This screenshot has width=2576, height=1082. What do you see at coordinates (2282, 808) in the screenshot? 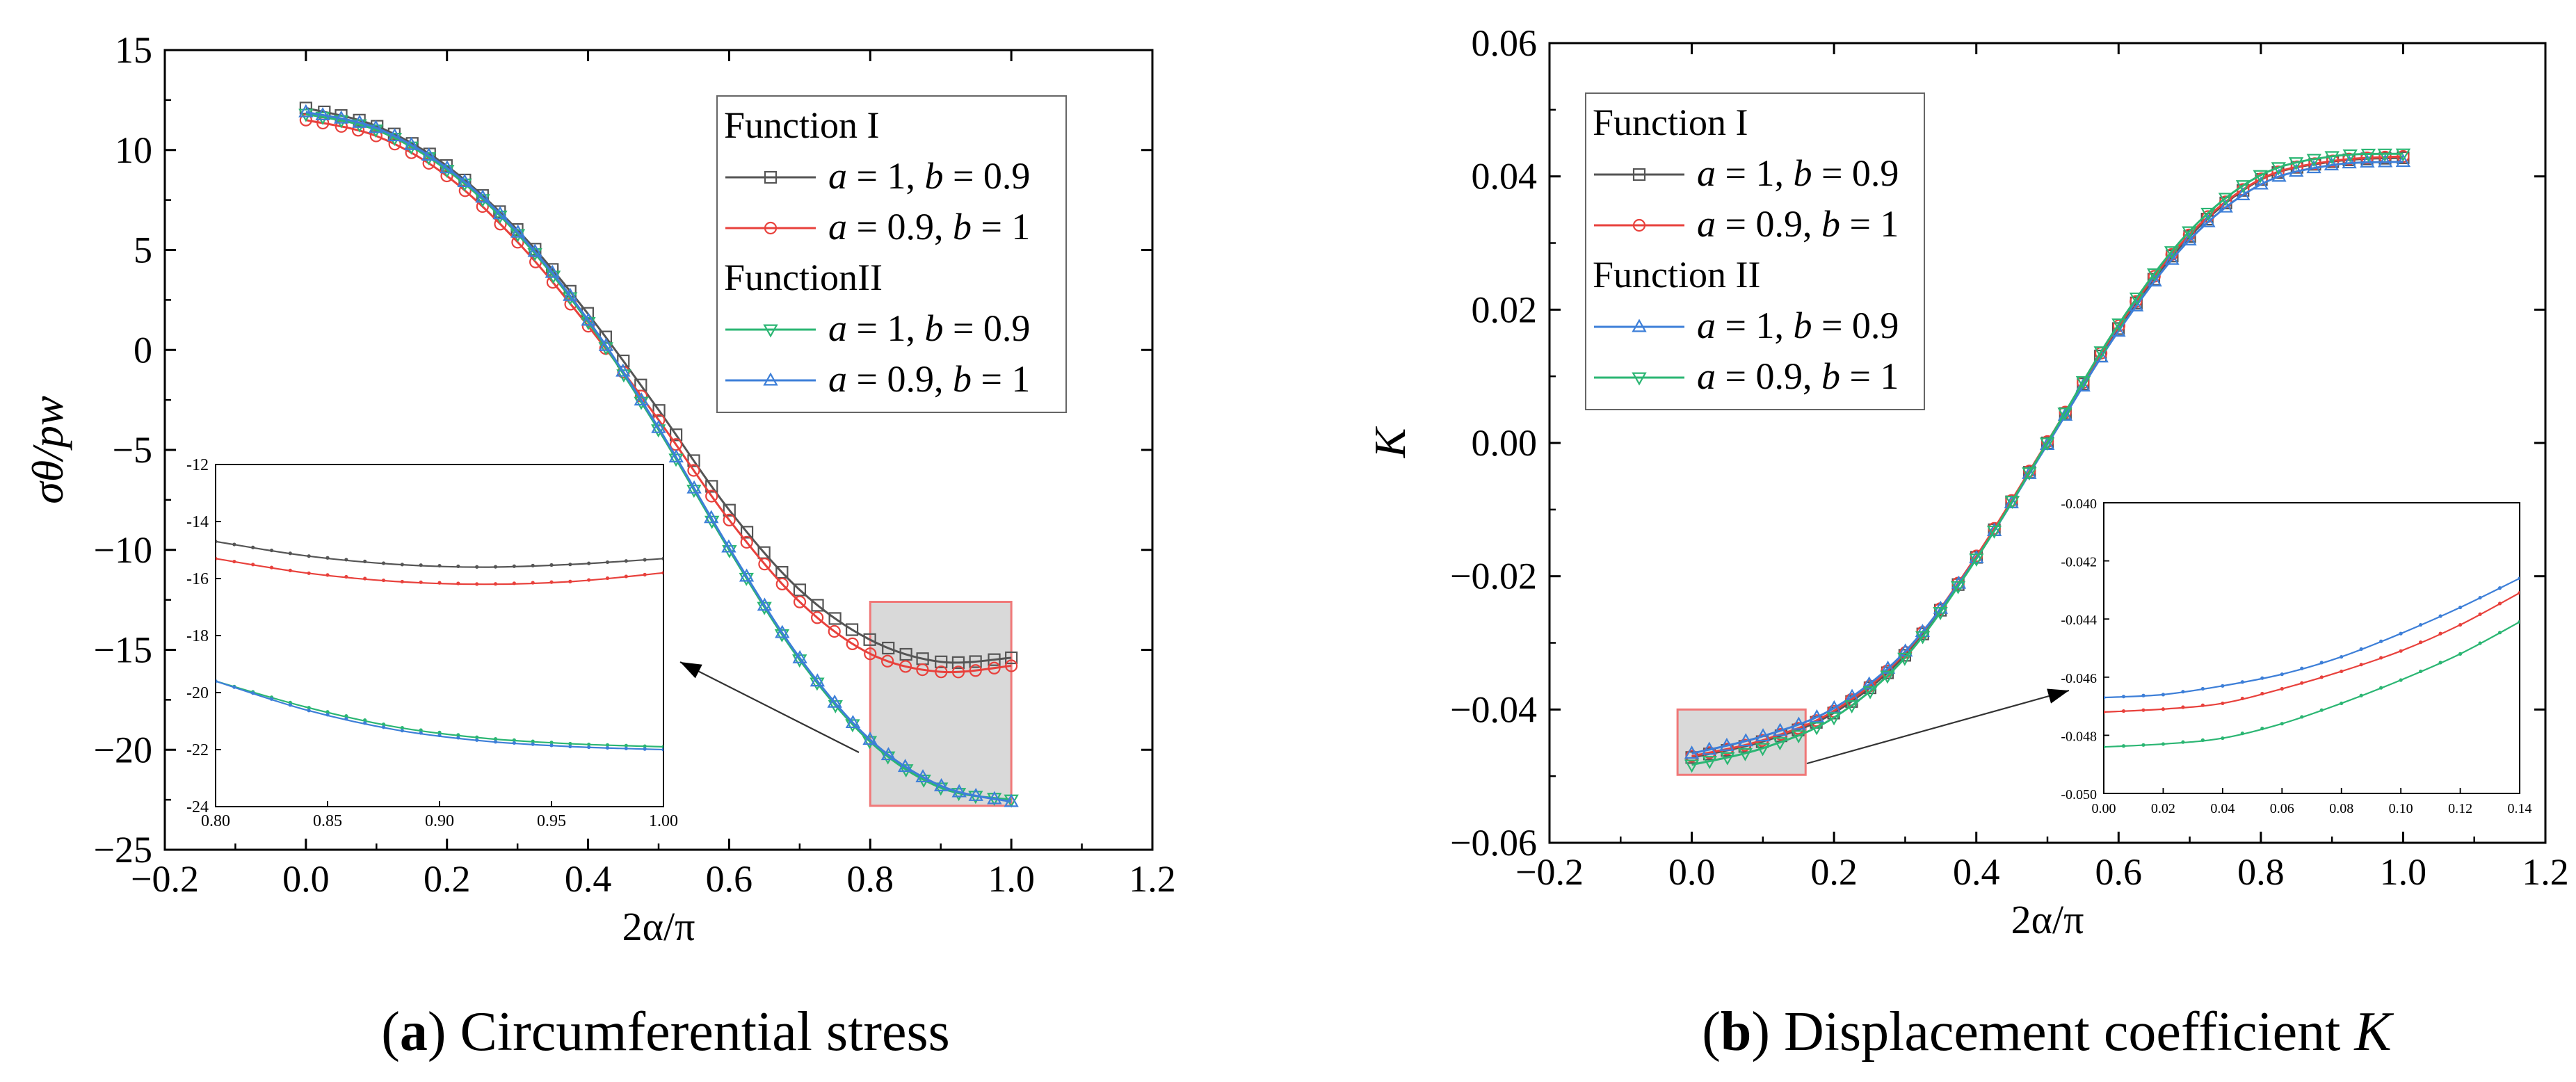
I see `inset-x-tick-label: 0.06` at bounding box center [2282, 808].